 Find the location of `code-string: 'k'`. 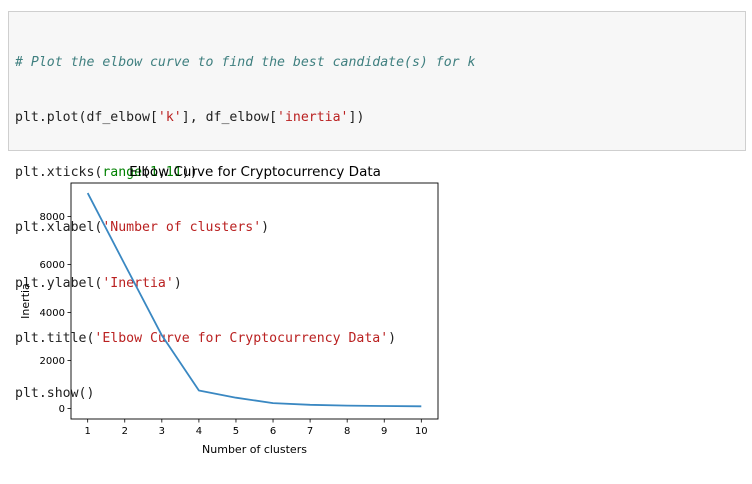

code-string: 'k' is located at coordinates (169, 118).